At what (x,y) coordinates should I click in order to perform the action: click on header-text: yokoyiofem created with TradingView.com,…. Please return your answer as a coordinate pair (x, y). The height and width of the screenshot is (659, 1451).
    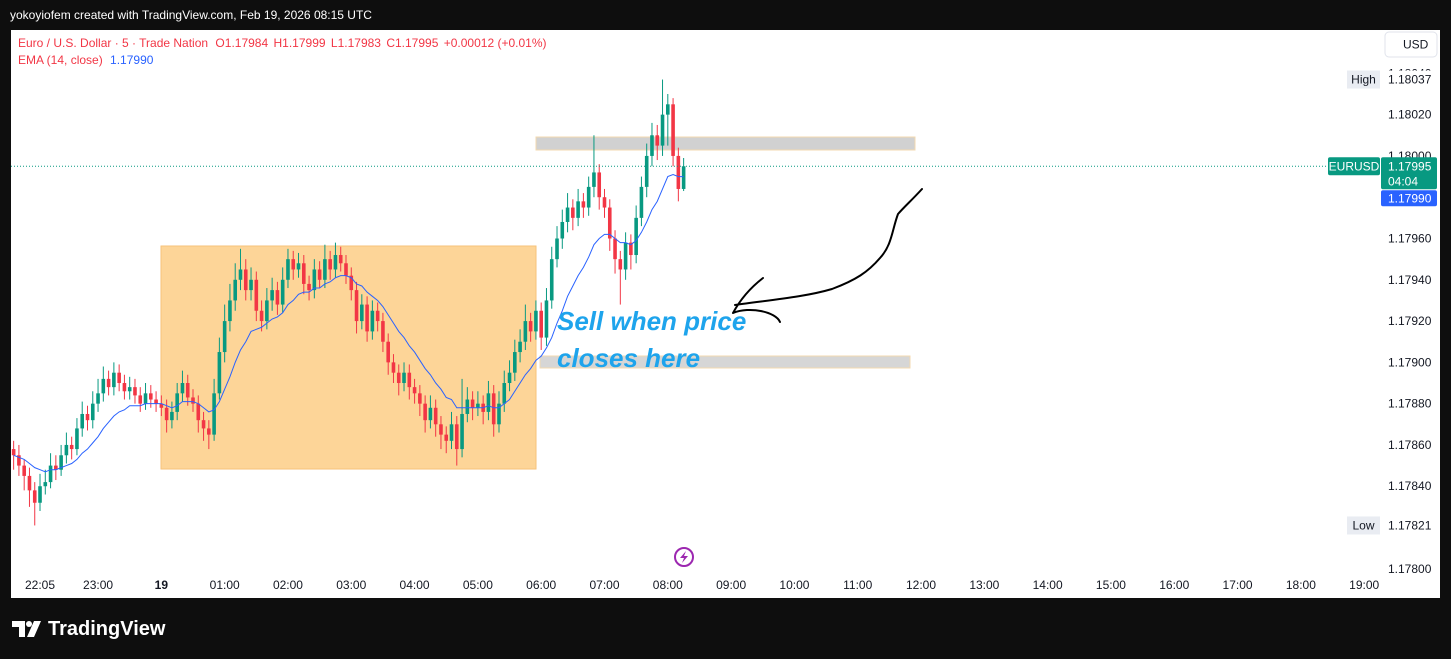
    Looking at the image, I should click on (191, 15).